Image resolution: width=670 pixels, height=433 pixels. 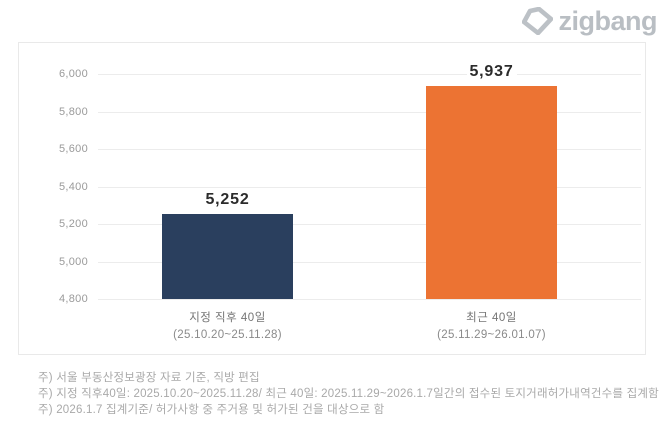 What do you see at coordinates (227, 335) in the screenshot?
I see `category-date-range: (25.10.20~25.11.28)` at bounding box center [227, 335].